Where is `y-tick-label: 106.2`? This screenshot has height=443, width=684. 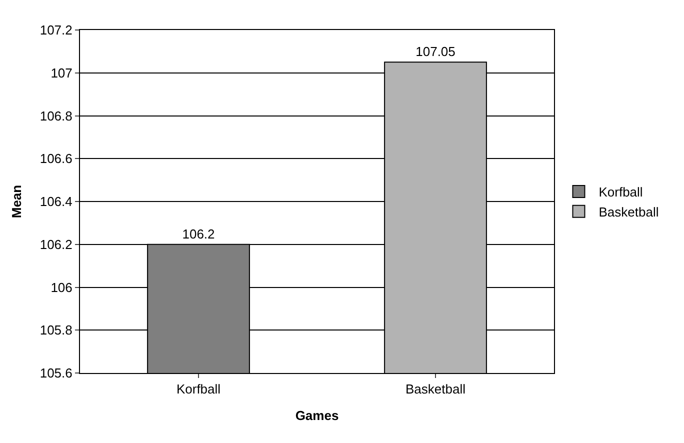 y-tick-label: 106.2 is located at coordinates (56, 244).